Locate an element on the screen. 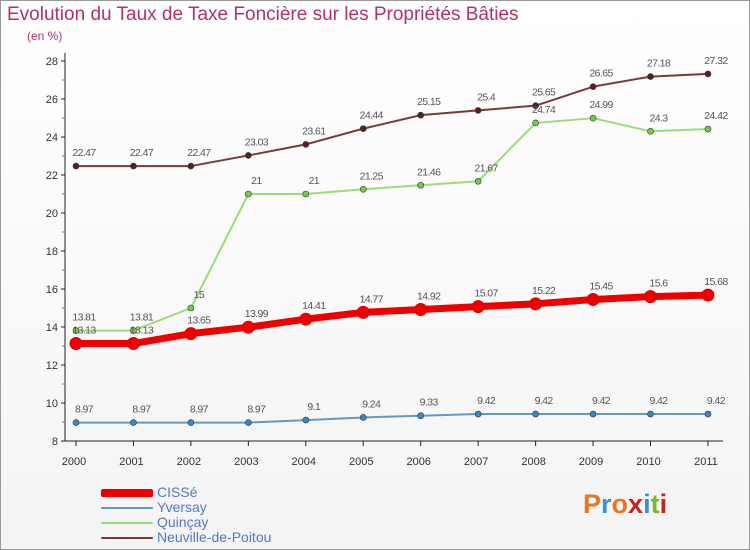 The height and width of the screenshot is (550, 750). data-label: 14.77 is located at coordinates (372, 299).